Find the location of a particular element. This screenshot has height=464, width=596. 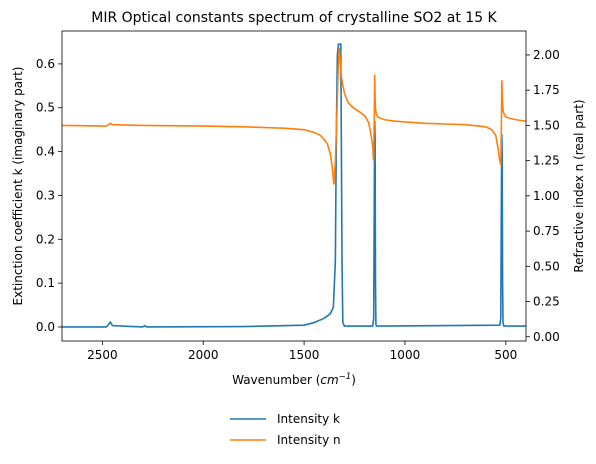

y-right-axis-label: Refractive index n (real part) is located at coordinates (579, 185).